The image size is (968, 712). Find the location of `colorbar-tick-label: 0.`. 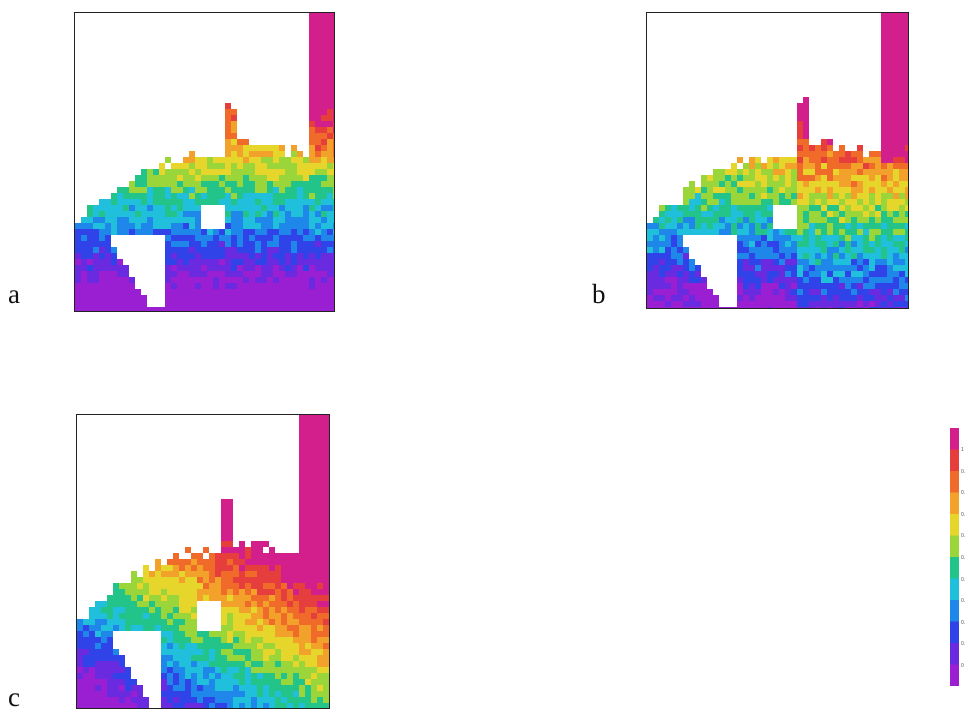

colorbar-tick-label: 0. is located at coordinates (963, 493).